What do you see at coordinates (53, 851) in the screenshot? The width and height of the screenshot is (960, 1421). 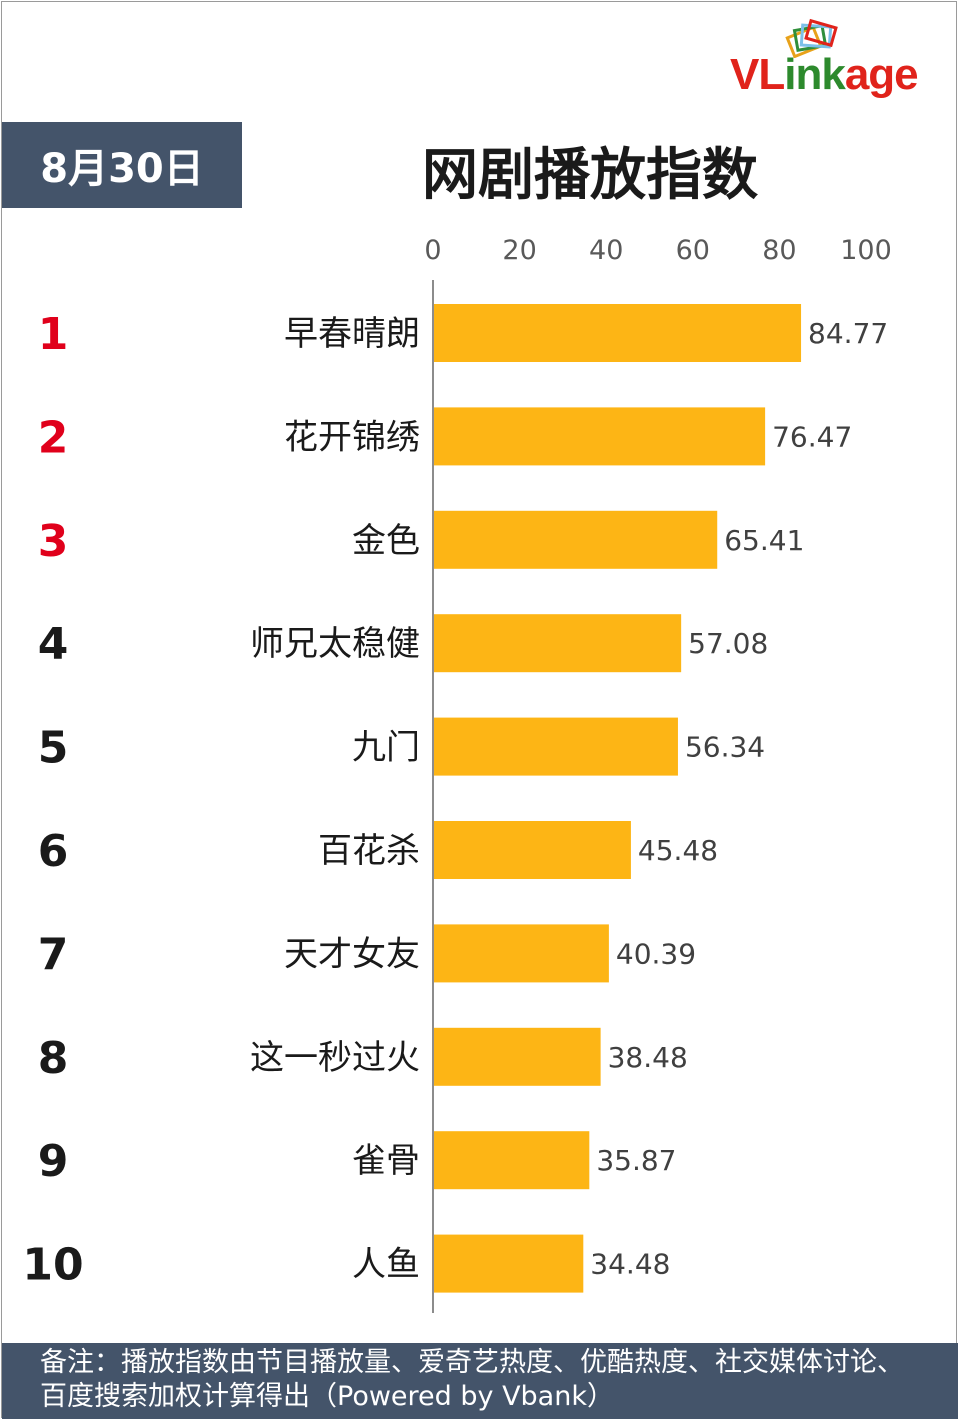 I see `rank-number: 6` at bounding box center [53, 851].